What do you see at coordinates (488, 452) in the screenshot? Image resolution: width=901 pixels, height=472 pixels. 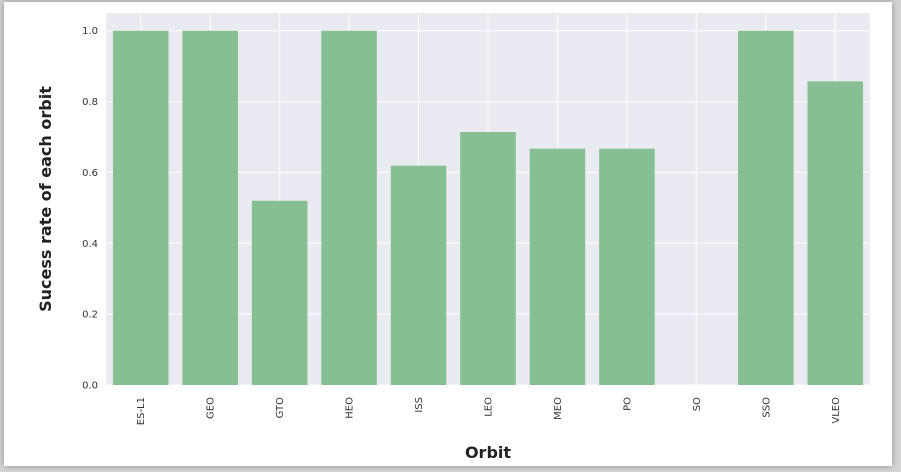 I see `x-axis-label: Orbit` at bounding box center [488, 452].